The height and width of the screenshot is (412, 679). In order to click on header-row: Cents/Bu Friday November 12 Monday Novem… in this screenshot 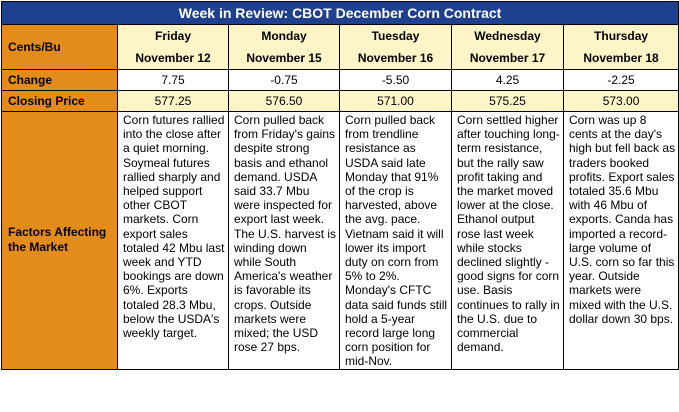, I will do `click(340, 47)`.